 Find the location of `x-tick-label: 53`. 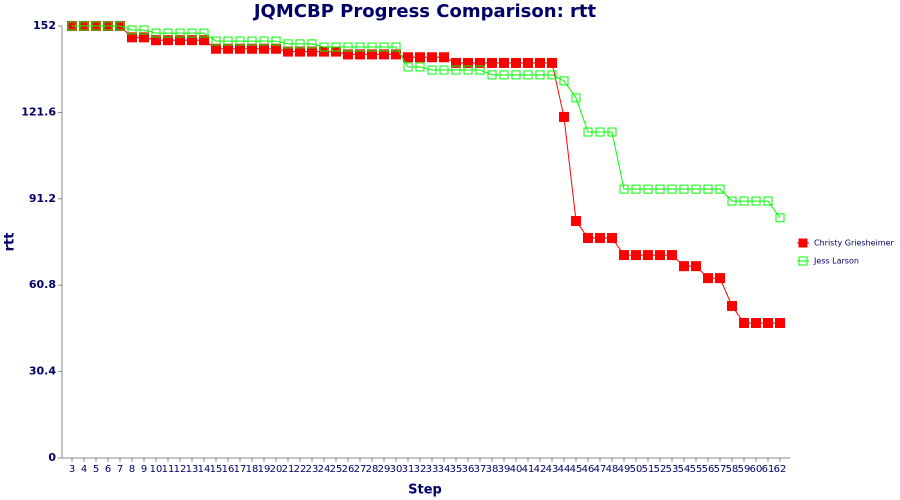

x-tick-label: 53 is located at coordinates (672, 469).